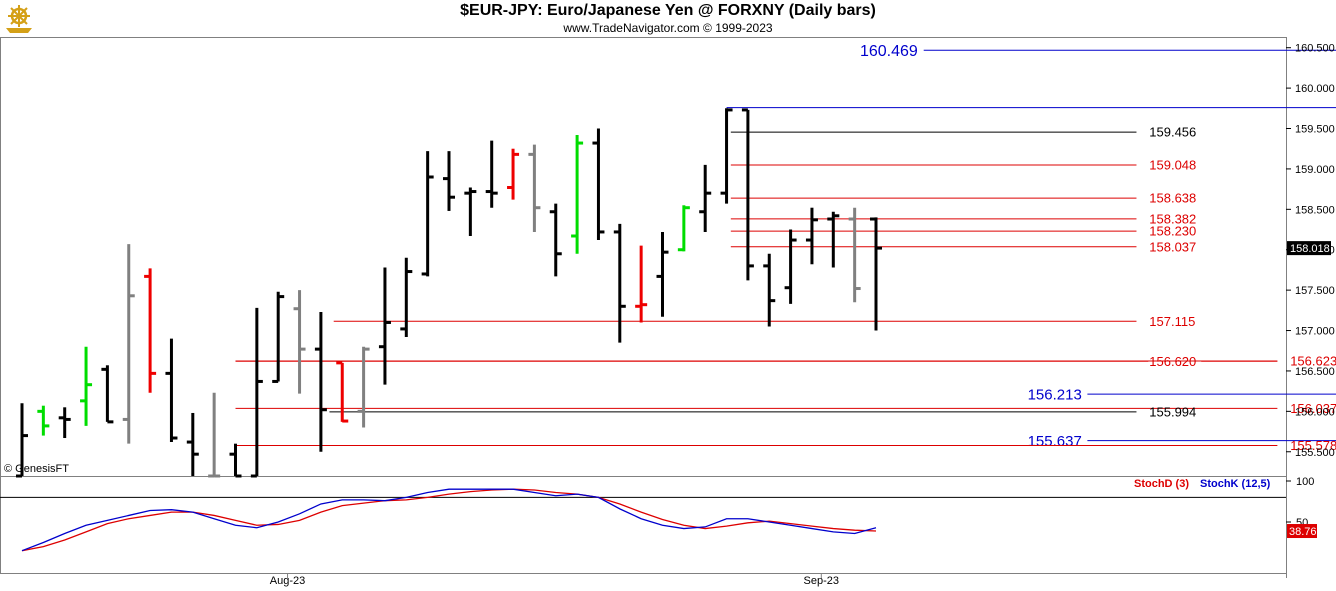 Image resolution: width=1336 pixels, height=591 pixels. Describe the element at coordinates (1313, 361) in the screenshot. I see `level-label: 156.623` at that location.